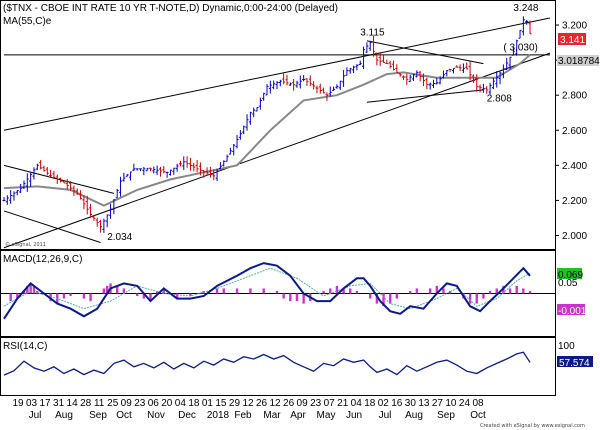 The image size is (600, 430). I want to click on x-tick-label: 21, so click(343, 403).